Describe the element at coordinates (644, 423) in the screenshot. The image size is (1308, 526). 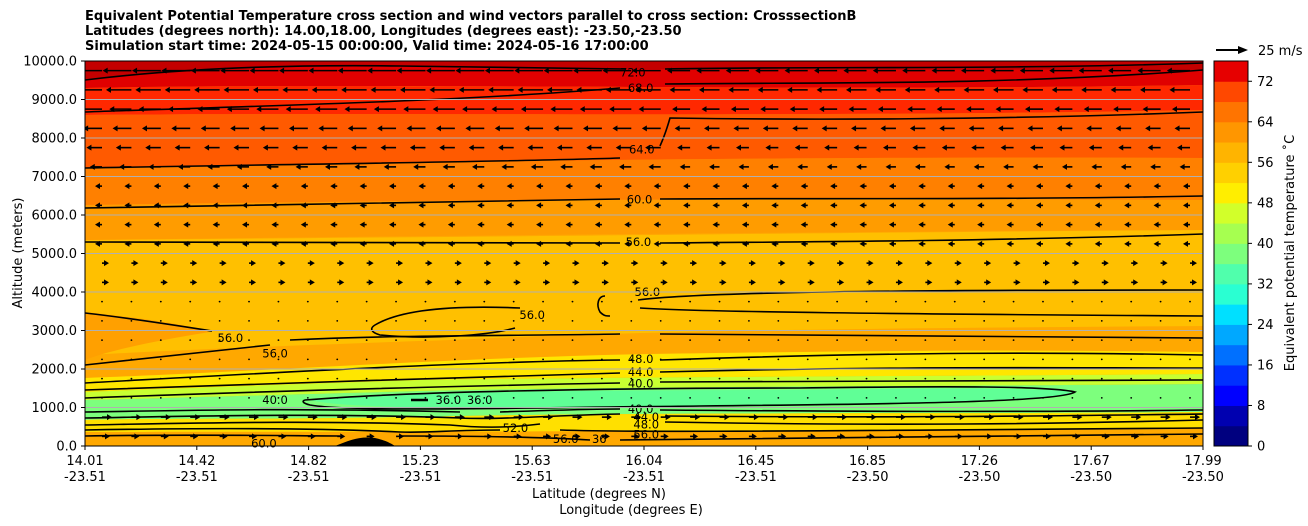
I see `contour-48-low` at that location.